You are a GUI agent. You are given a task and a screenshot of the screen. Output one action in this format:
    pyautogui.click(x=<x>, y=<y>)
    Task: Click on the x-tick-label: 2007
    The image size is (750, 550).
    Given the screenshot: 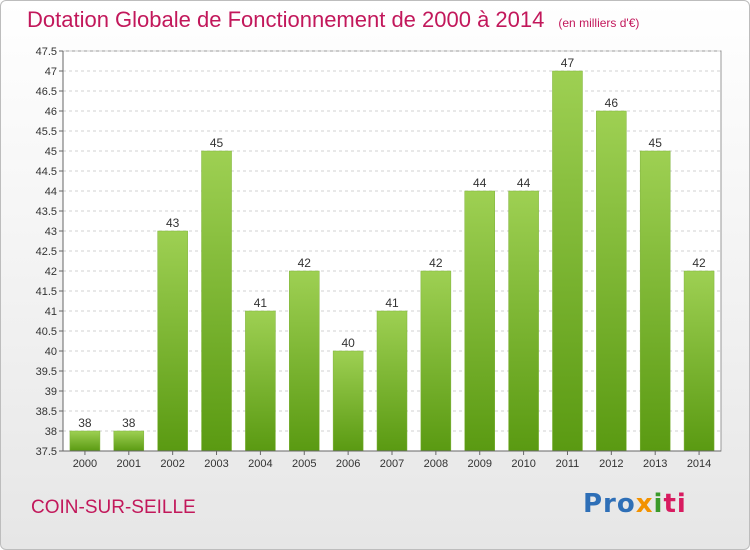 What is the action you would take?
    pyautogui.click(x=392, y=464)
    